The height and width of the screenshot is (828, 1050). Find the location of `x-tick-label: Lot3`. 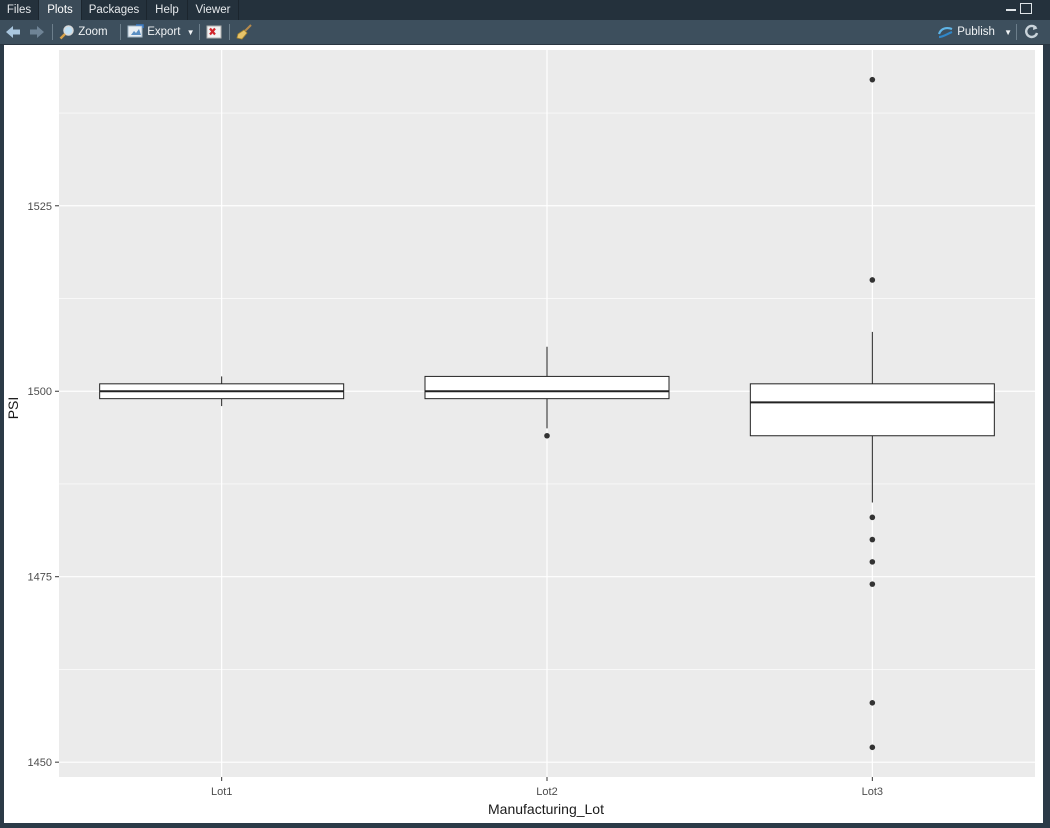

x-tick-label: Lot3 is located at coordinates (872, 792).